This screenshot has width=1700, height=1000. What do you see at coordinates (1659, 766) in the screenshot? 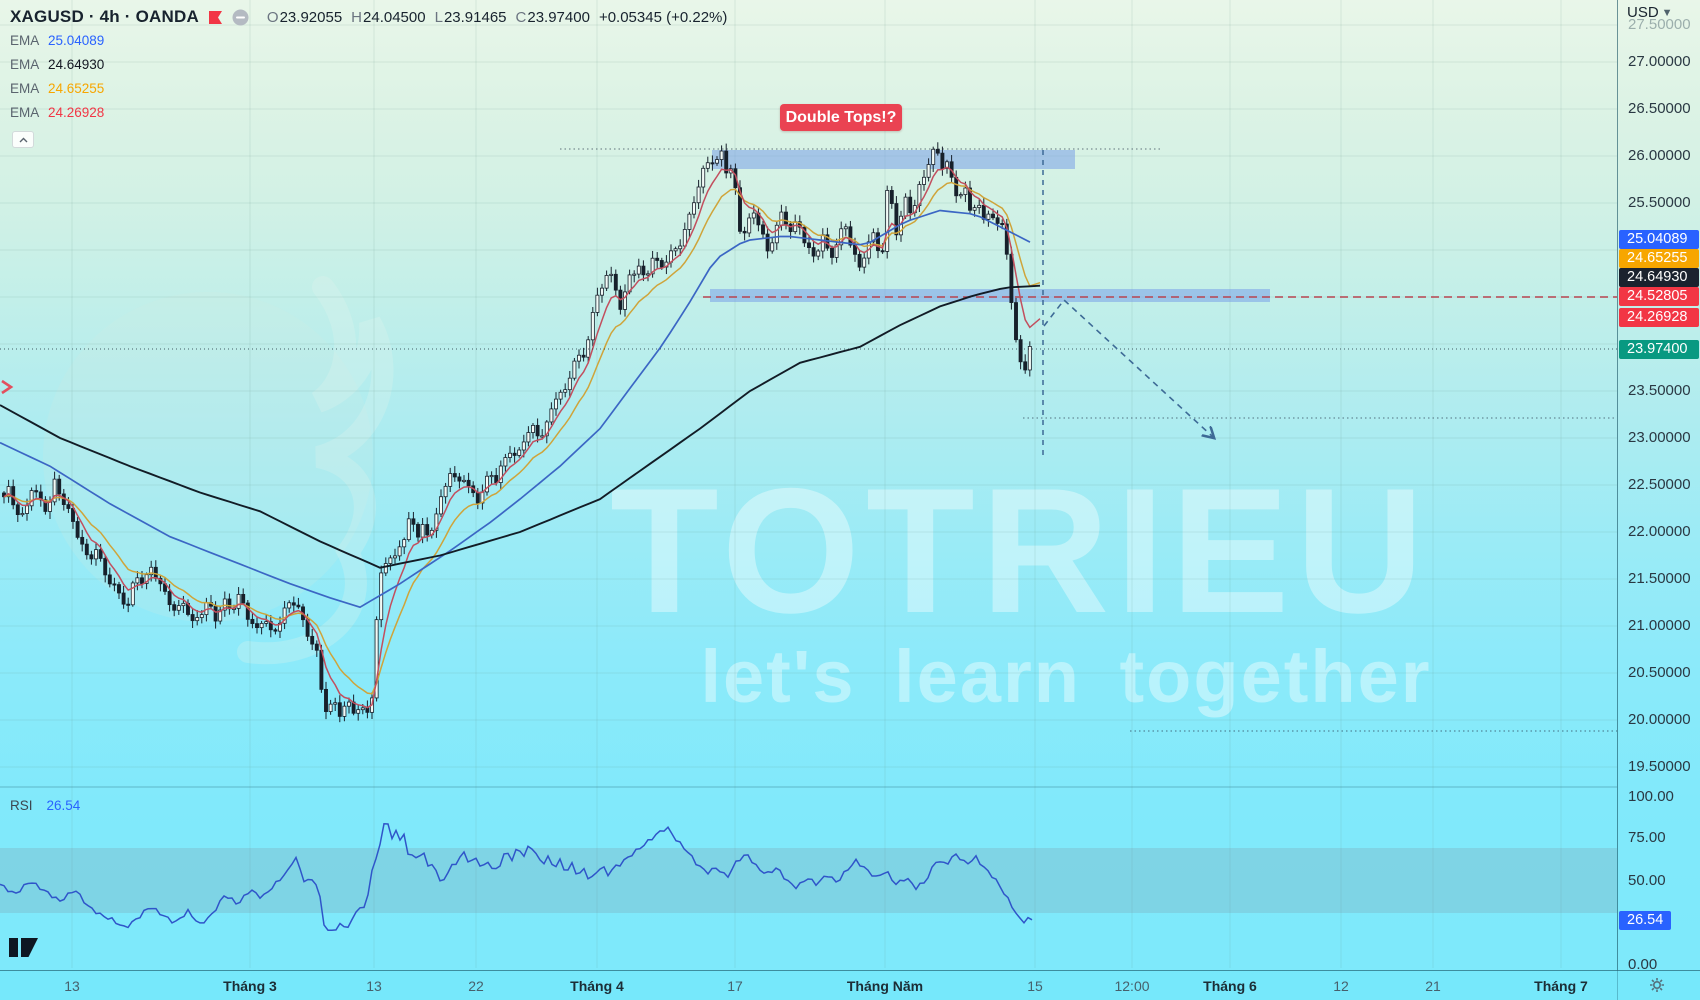
I see `price-tick-label: 19.50000` at bounding box center [1659, 766].